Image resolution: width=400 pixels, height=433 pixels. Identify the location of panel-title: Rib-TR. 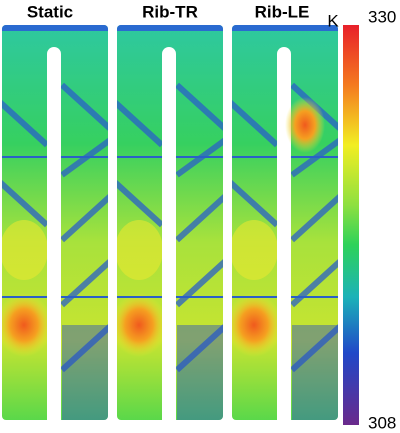
(170, 11).